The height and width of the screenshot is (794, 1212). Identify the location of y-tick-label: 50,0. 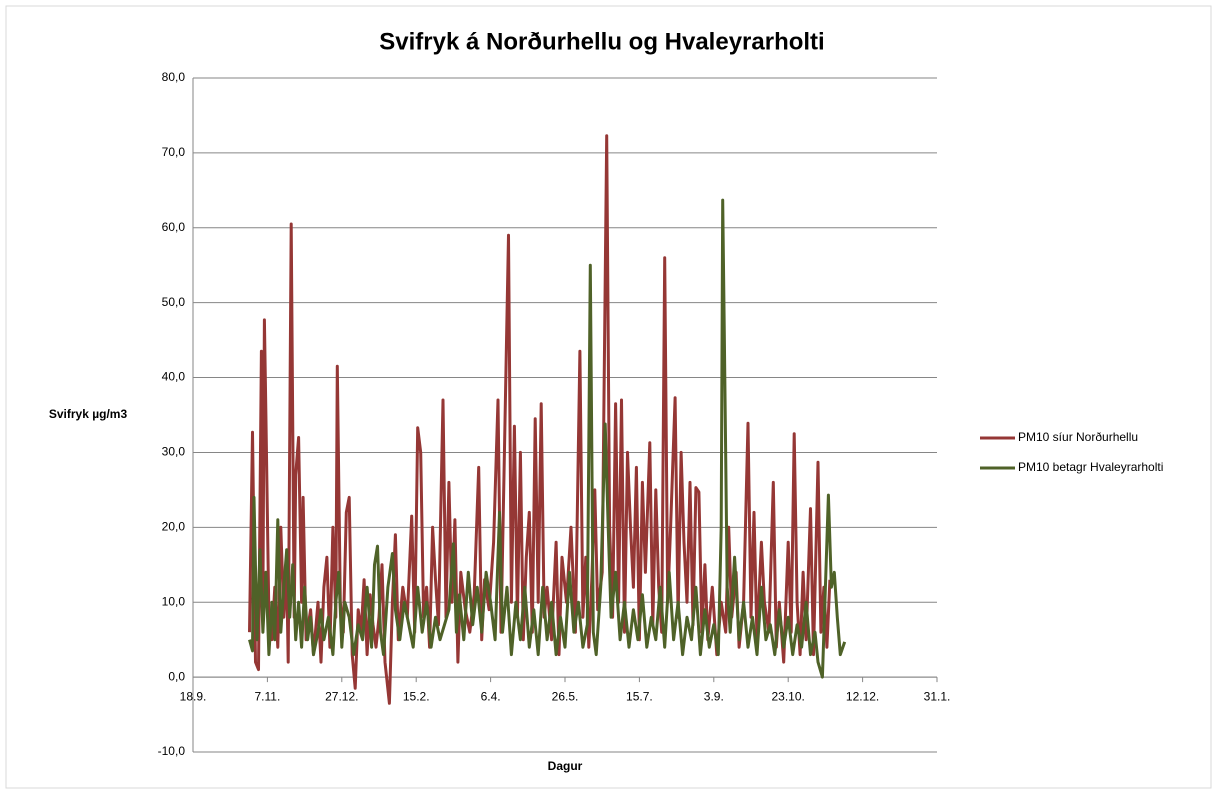
(174, 302).